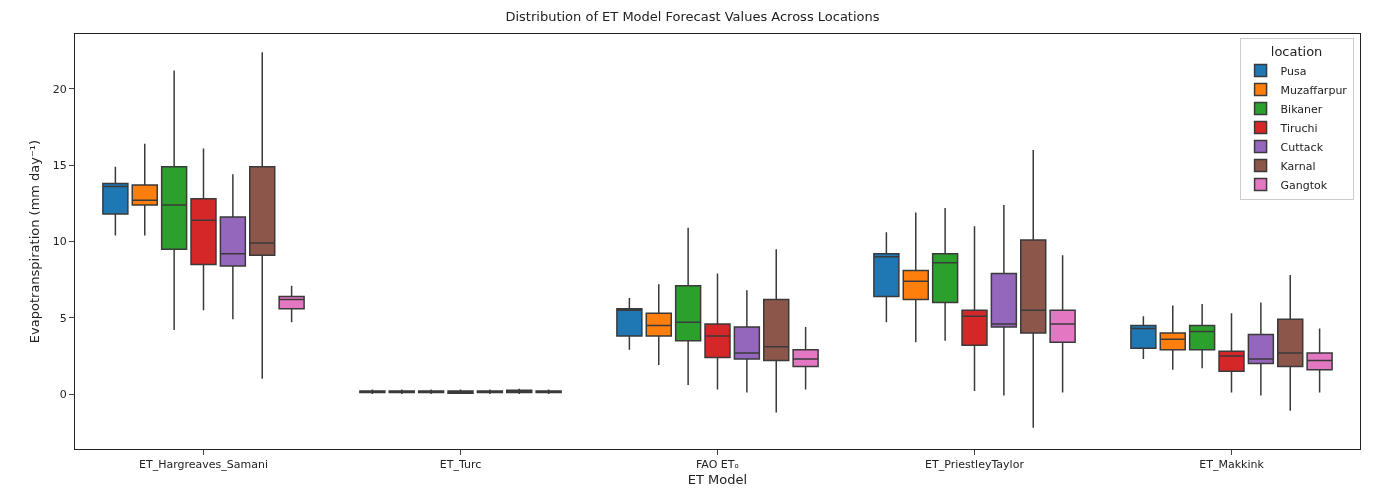  Describe the element at coordinates (1298, 128) in the screenshot. I see `legend-label: Tiruchi` at that location.